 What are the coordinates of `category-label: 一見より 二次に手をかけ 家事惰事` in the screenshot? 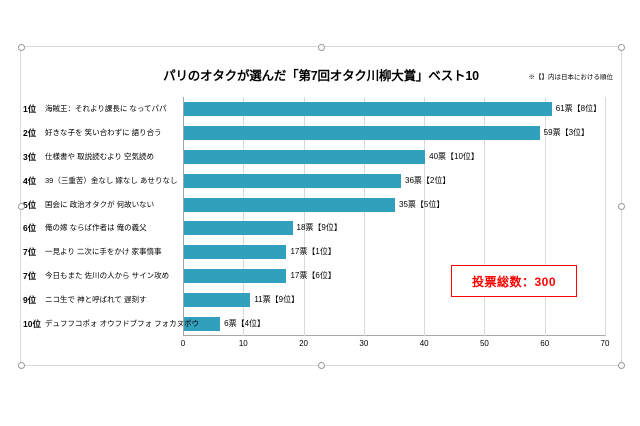 It's located at (103, 252).